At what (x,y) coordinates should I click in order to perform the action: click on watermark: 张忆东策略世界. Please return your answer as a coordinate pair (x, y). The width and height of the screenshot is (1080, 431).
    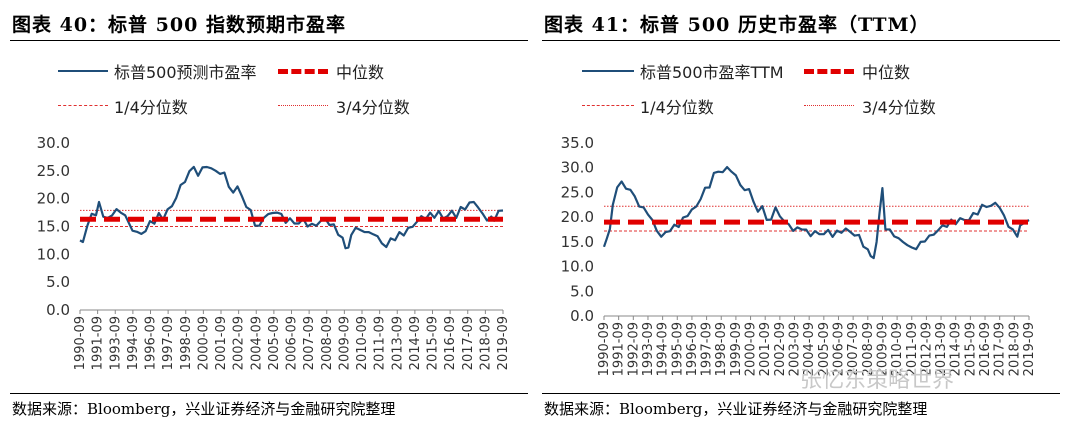
    Looking at the image, I should click on (877, 380).